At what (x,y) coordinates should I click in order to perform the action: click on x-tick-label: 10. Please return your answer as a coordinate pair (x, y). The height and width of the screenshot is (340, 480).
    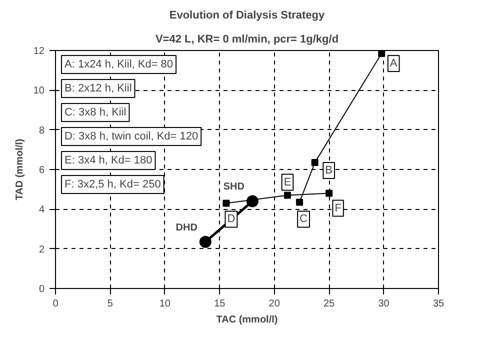
    Looking at the image, I should click on (165, 304).